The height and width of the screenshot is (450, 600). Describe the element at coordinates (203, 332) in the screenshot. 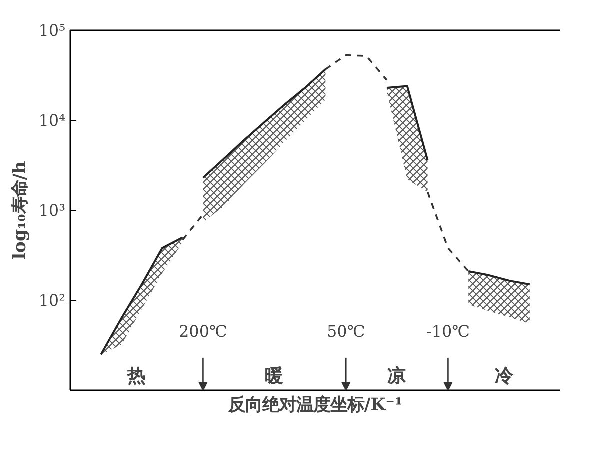

I see `x-tick-label: 200℃` at that location.